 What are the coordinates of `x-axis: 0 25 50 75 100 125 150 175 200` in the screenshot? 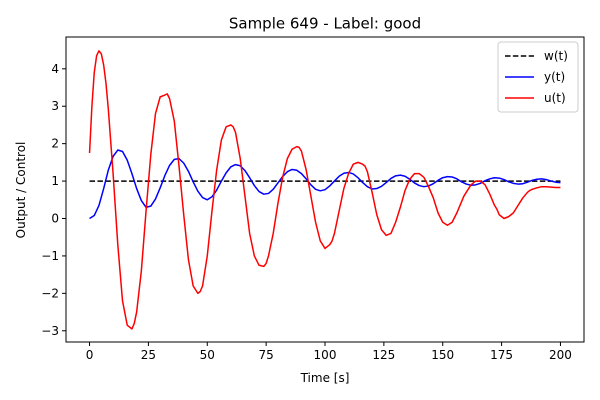 It's located at (329, 352).